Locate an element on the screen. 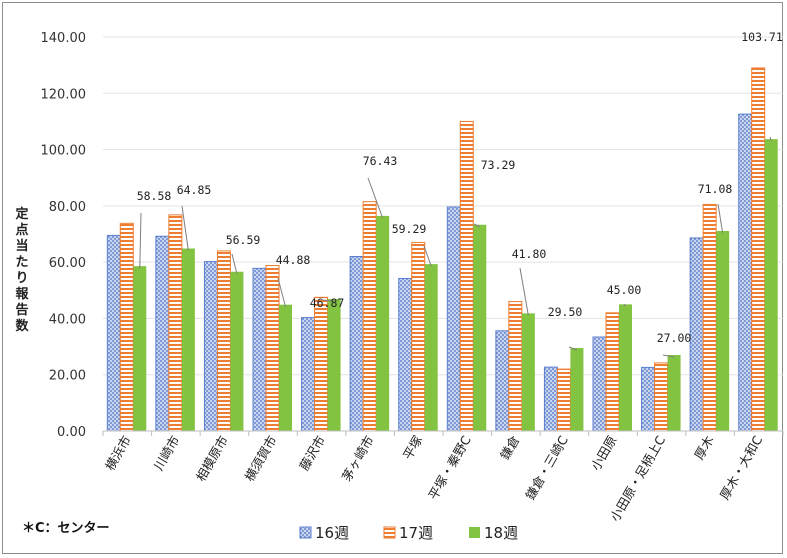 This screenshot has width=787, height=558. x-category-label: 平塚 is located at coordinates (413, 448).